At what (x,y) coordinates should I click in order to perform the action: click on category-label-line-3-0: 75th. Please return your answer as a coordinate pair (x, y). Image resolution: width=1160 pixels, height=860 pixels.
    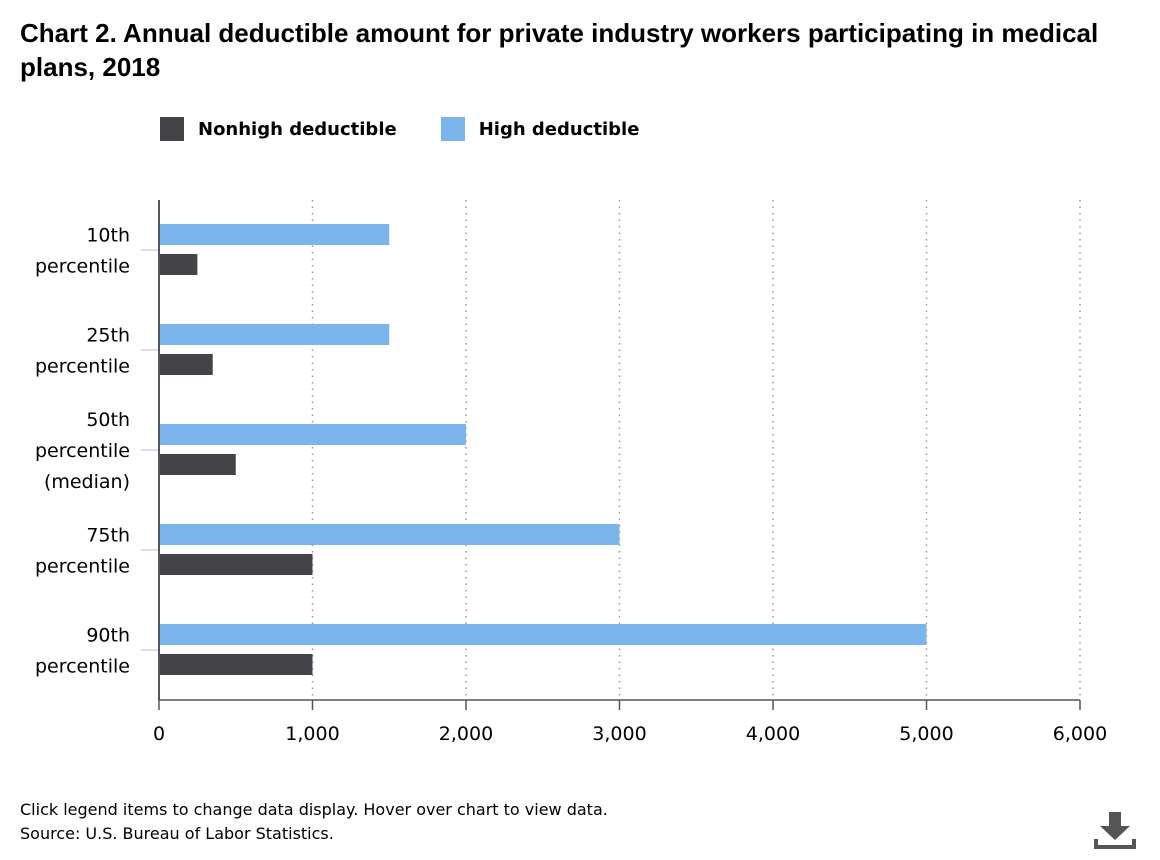
    Looking at the image, I should click on (108, 536).